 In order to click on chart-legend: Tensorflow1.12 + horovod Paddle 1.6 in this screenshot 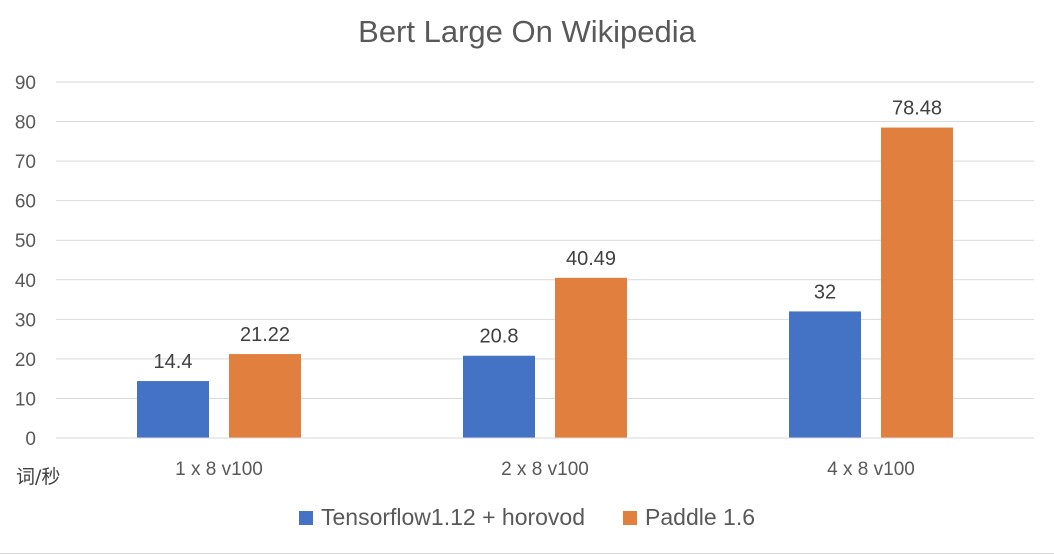, I will do `click(527, 517)`.